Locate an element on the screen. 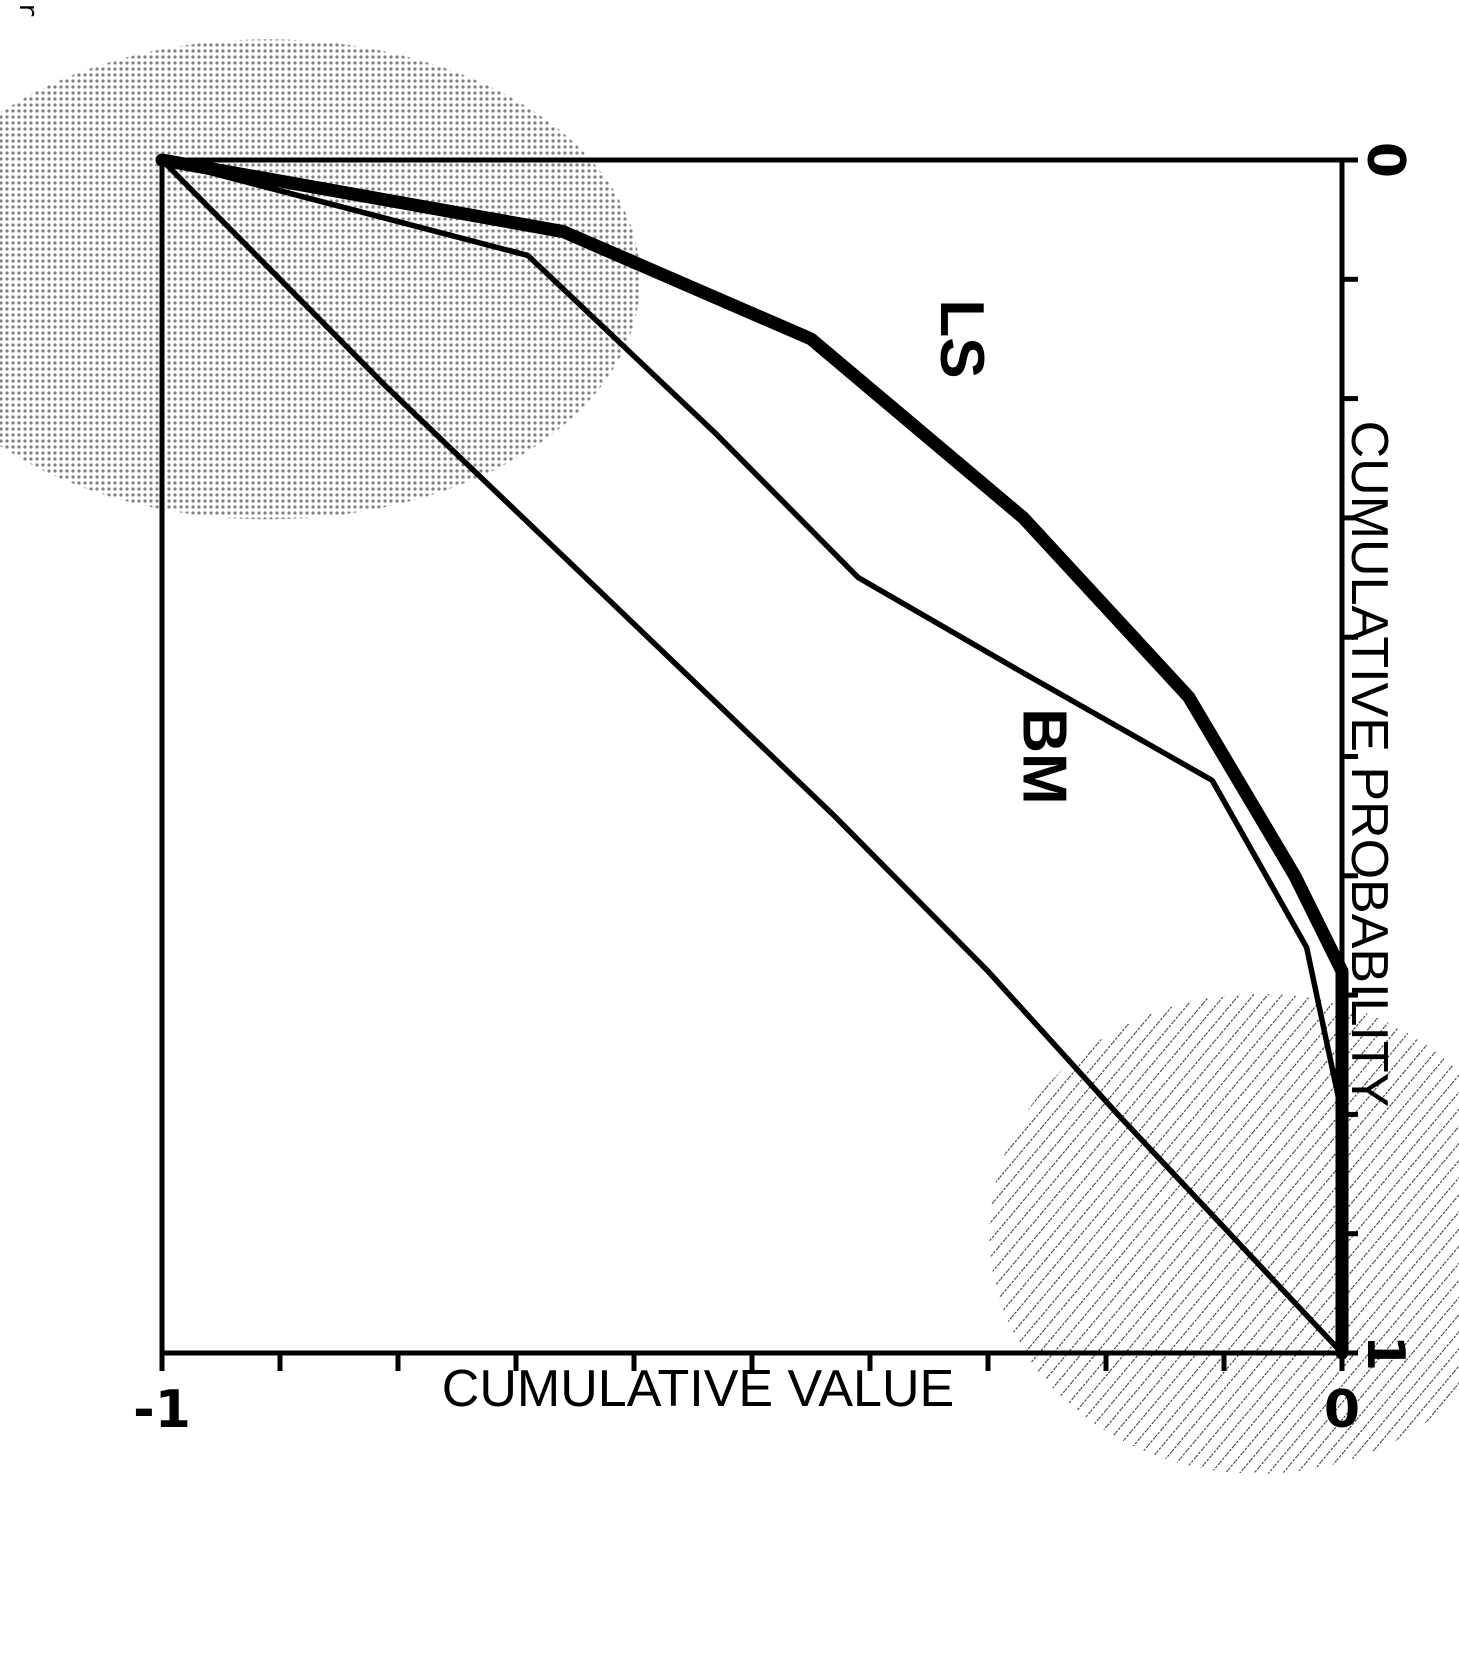 The width and height of the screenshot is (1459, 1656). curve-label-ls: LS is located at coordinates (961, 338).